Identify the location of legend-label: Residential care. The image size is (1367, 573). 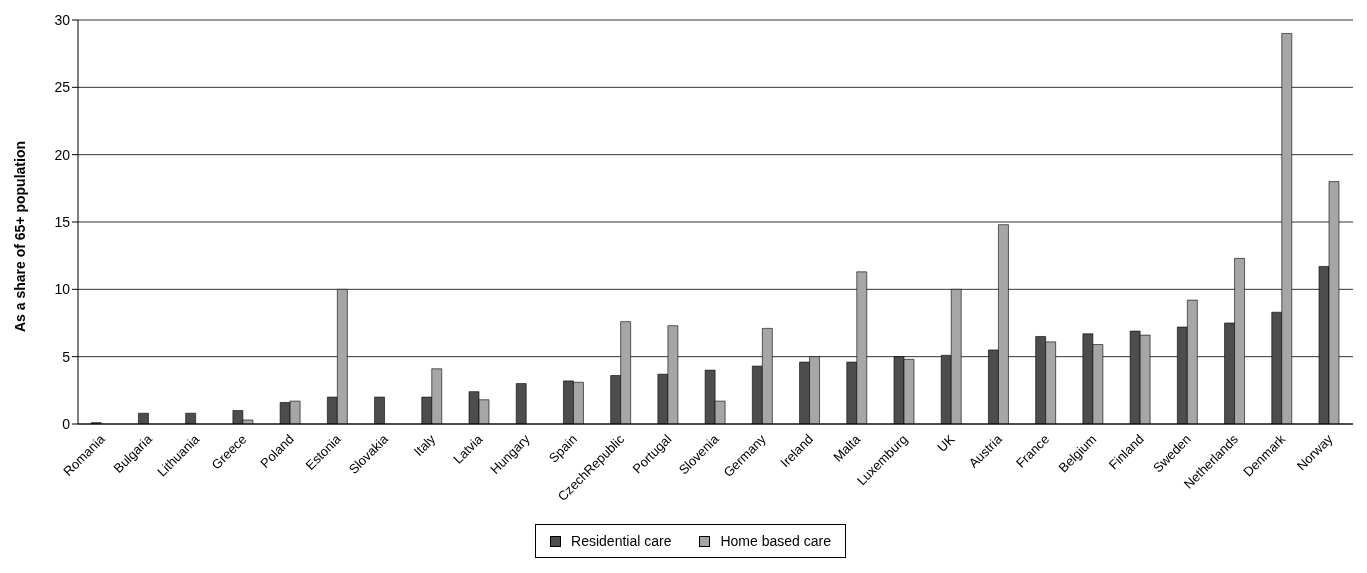
(621, 541).